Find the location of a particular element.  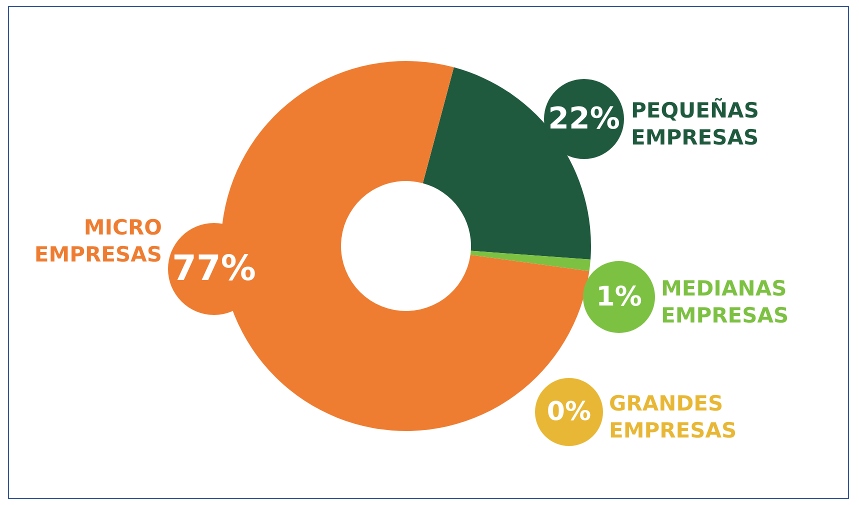

text: 0% is located at coordinates (569, 412).